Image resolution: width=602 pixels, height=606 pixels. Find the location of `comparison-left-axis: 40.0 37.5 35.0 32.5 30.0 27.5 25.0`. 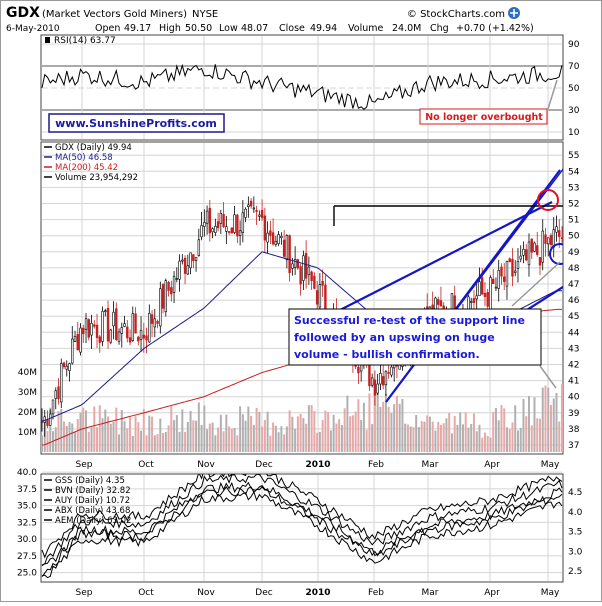

comparison-left-axis: 40.0 37.5 35.0 32.5 30.0 27.5 25.0 is located at coordinates (27, 523).